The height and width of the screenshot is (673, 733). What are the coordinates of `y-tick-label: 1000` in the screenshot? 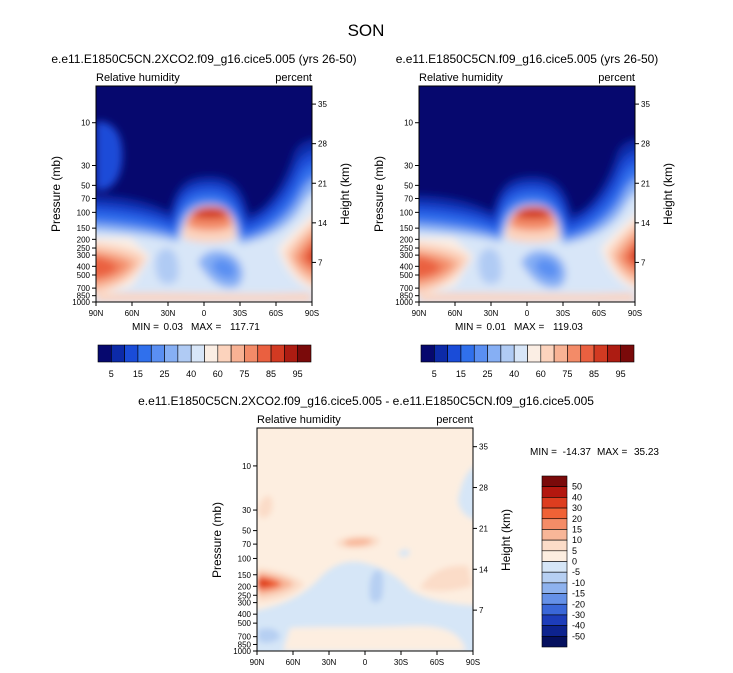 It's located at (81, 302).